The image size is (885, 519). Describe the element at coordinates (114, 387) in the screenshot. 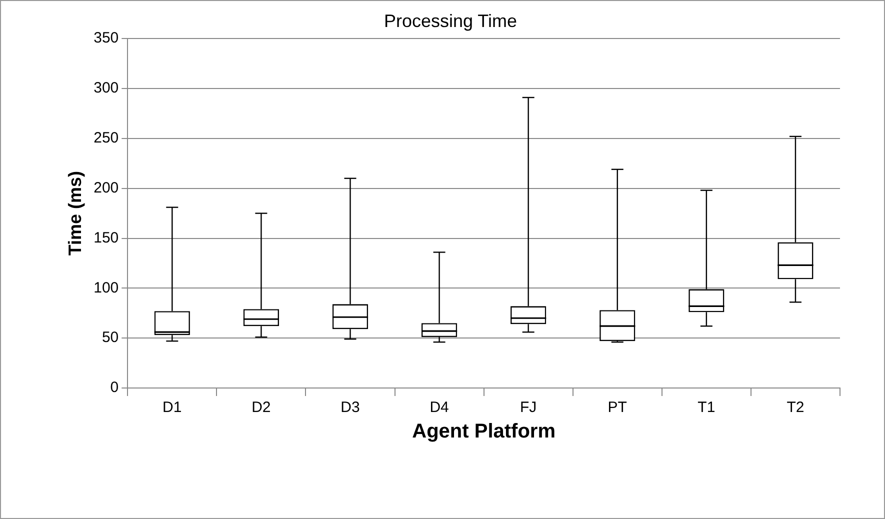

I see `y-tick-label: 0` at that location.